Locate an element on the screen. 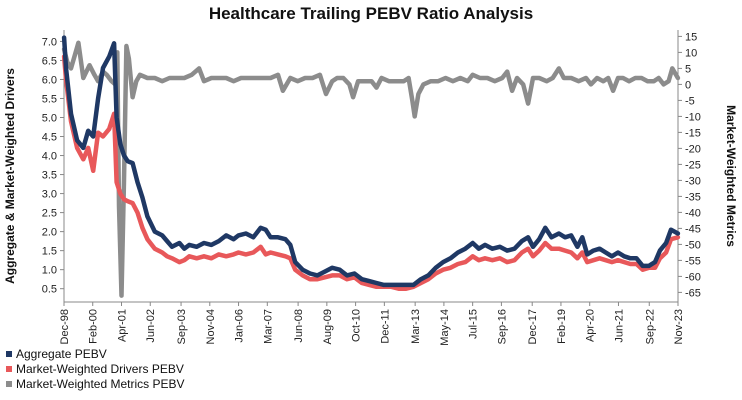 This screenshot has height=400, width=742. left-tick-label: 2.5 is located at coordinates (49, 214).